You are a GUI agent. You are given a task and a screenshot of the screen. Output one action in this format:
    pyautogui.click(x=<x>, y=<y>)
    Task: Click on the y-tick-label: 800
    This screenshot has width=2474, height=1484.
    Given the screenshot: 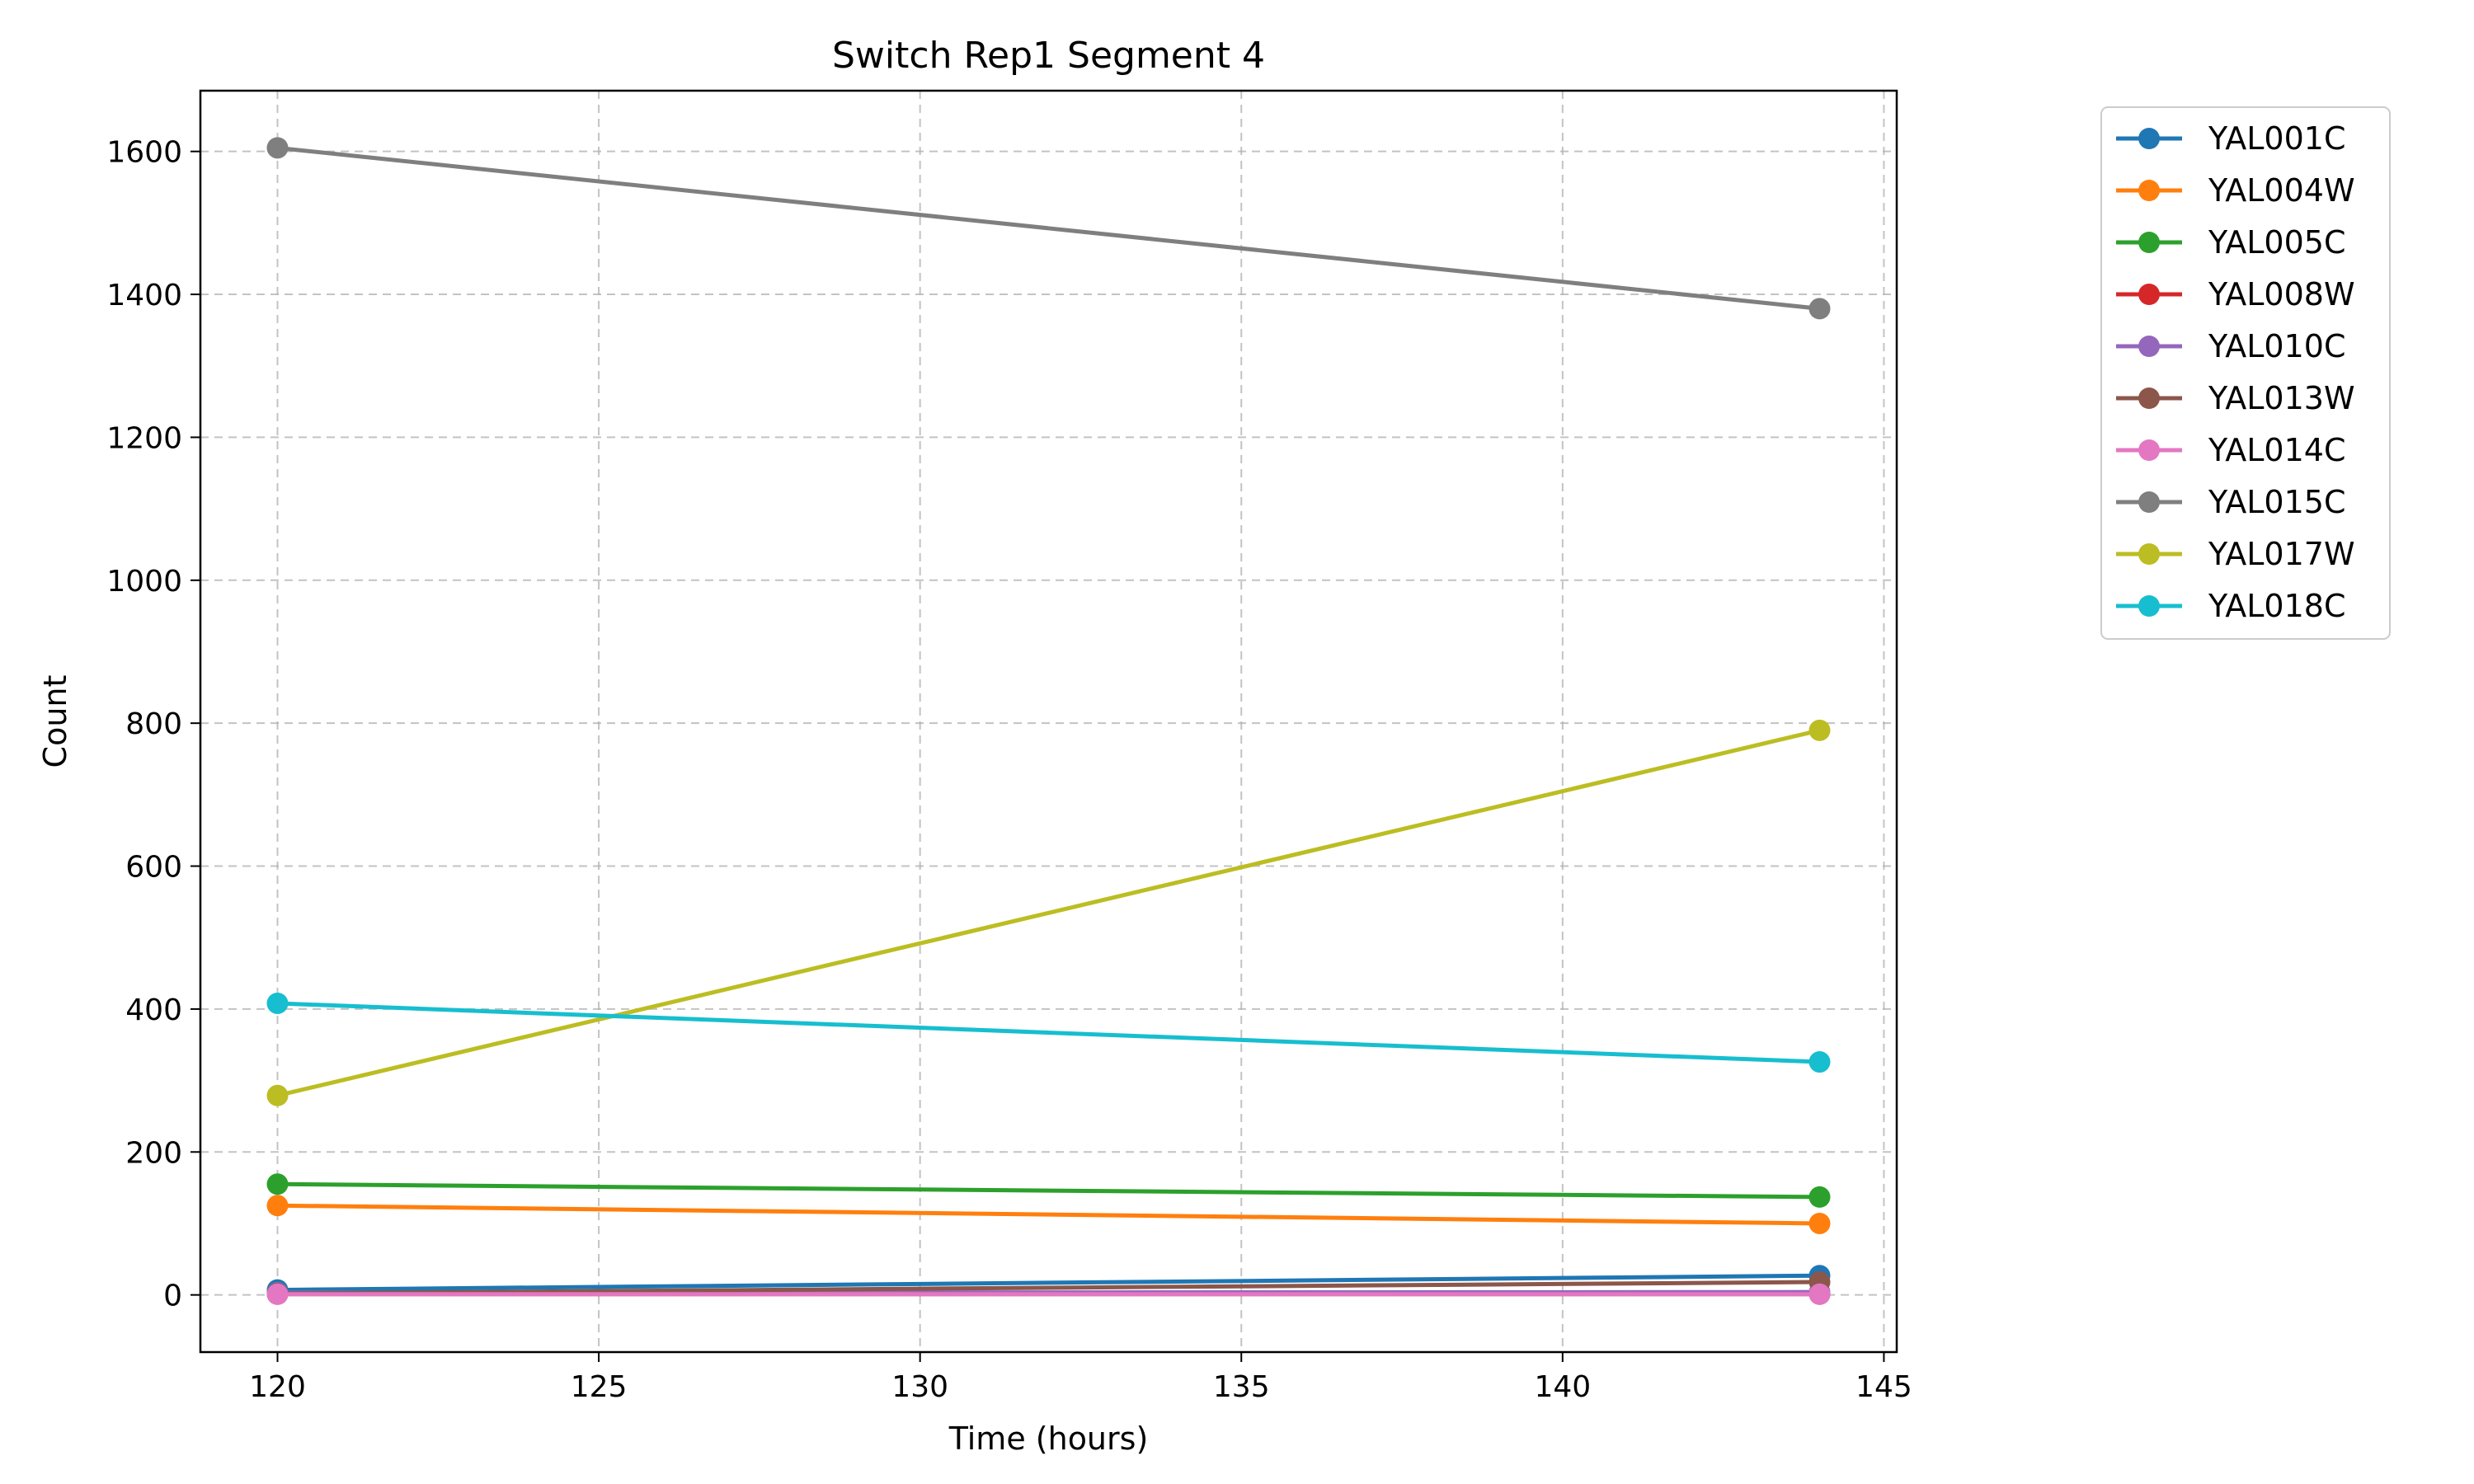 What is the action you would take?
    pyautogui.click(x=153, y=724)
    